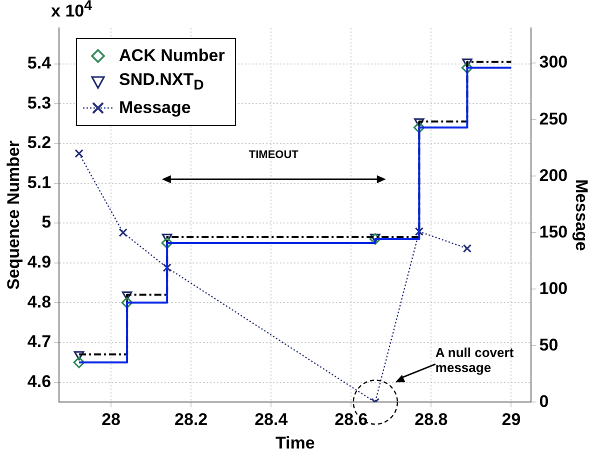  Describe the element at coordinates (111, 420) in the screenshot. I see `x-tick-label: 28` at that location.